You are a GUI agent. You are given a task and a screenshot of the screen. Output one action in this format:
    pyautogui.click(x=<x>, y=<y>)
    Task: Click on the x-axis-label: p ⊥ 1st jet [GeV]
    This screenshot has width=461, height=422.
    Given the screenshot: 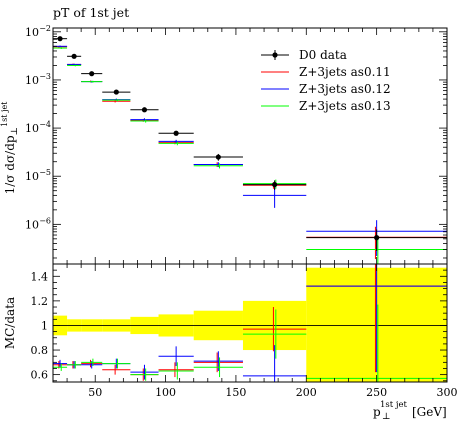 What is the action you would take?
    pyautogui.click(x=410, y=411)
    